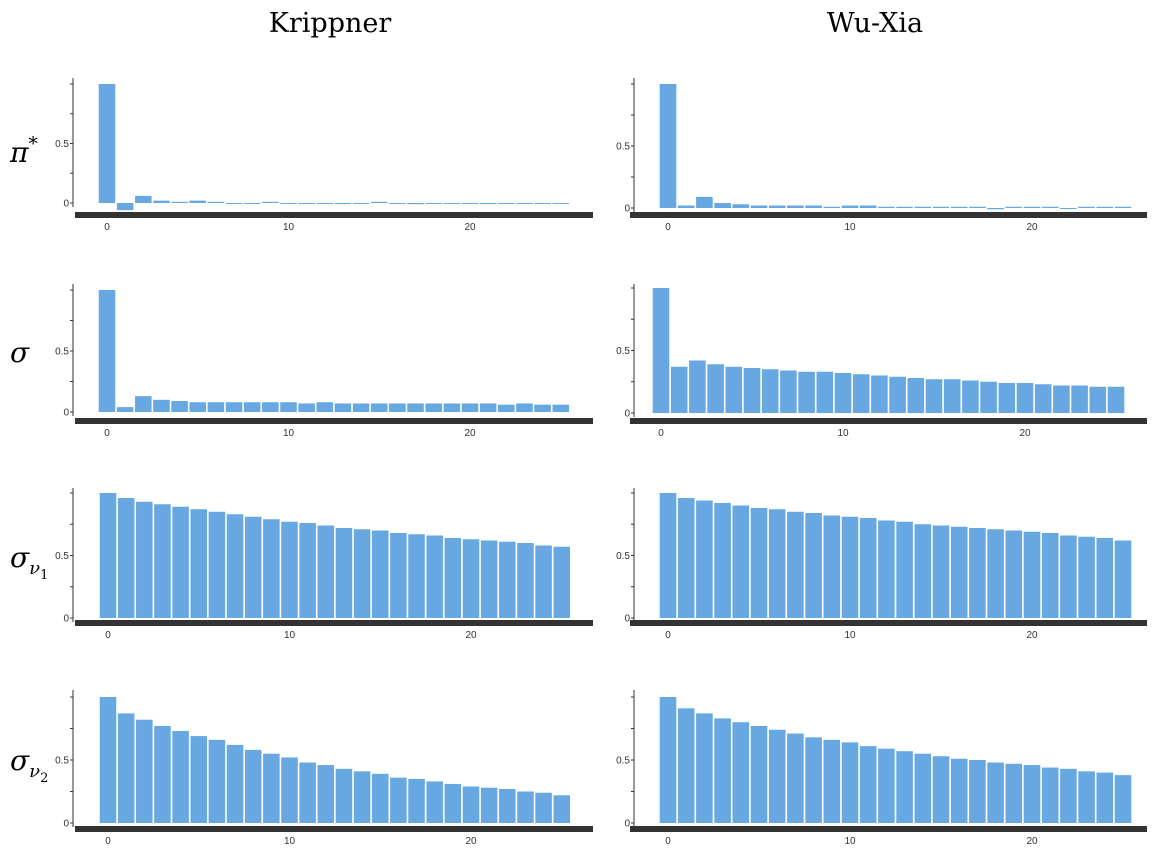  Describe the element at coordinates (881, 768) in the screenshot. I see `panel-wuxia-row-3: 0 0.5 0 10 20` at that location.